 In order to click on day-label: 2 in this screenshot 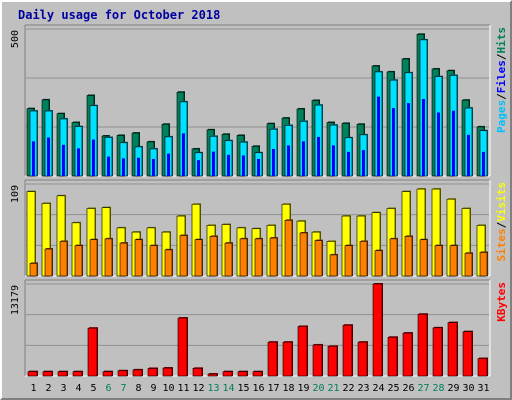, I will do `click(48, 388)`.